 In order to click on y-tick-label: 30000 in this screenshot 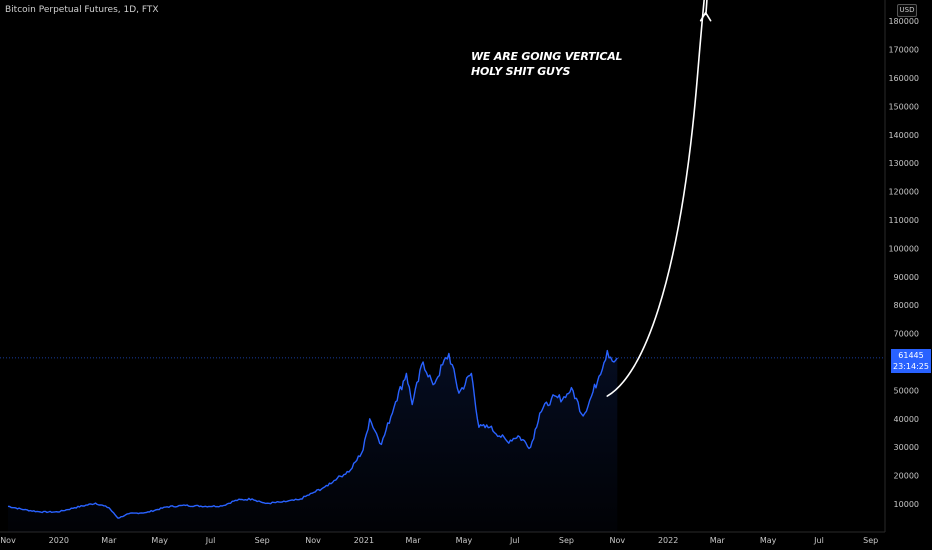, I will do `click(906, 447)`.